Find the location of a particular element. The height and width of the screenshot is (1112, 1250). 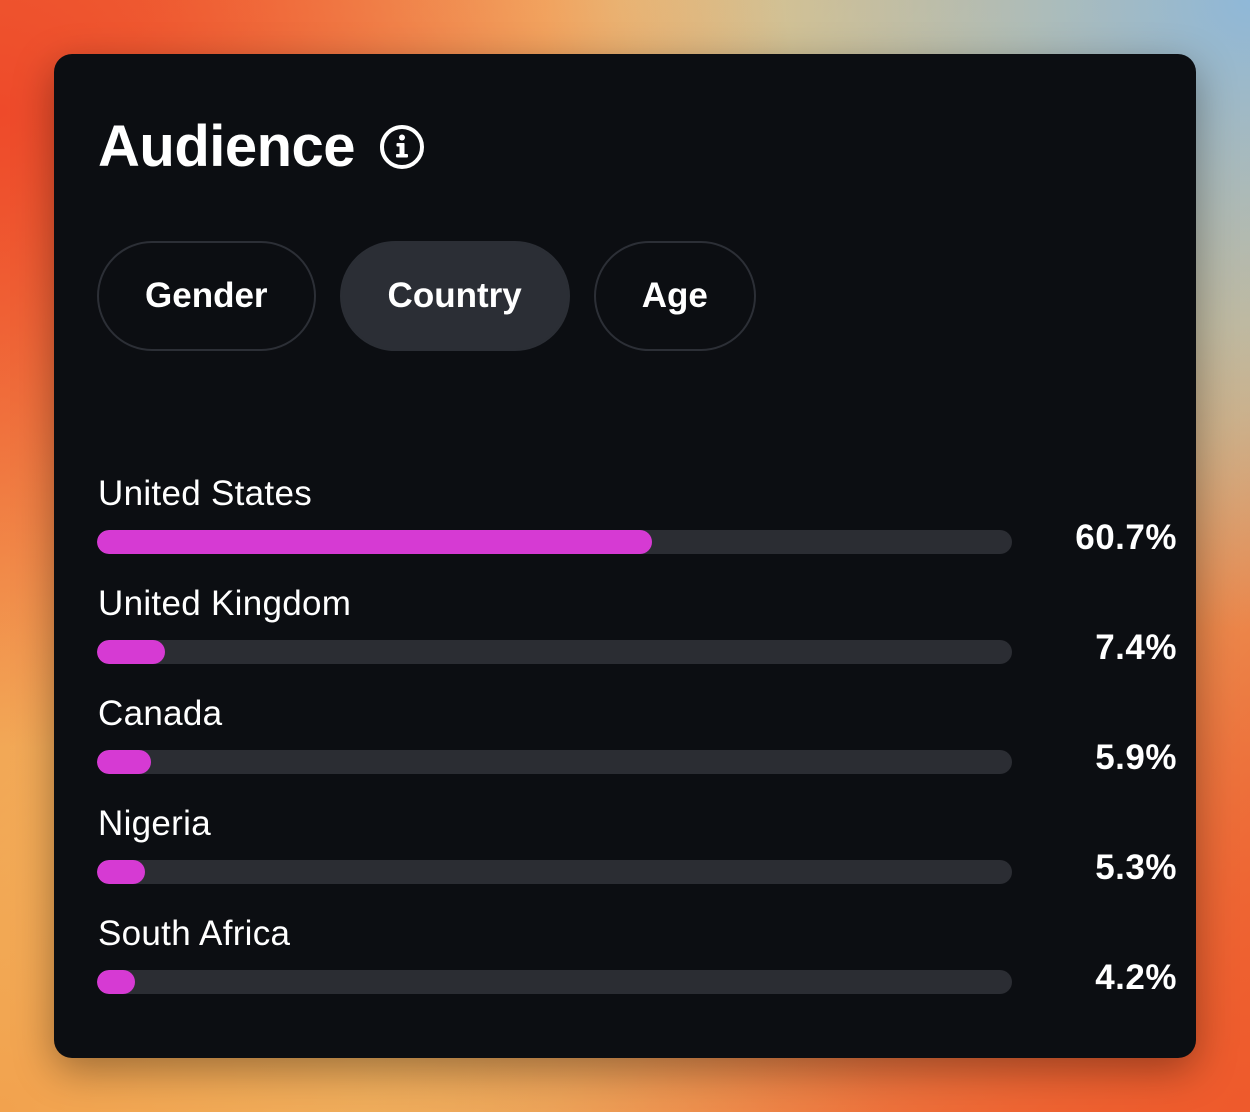

country-row-canada: Canada 5.9% is located at coordinates (637, 747).